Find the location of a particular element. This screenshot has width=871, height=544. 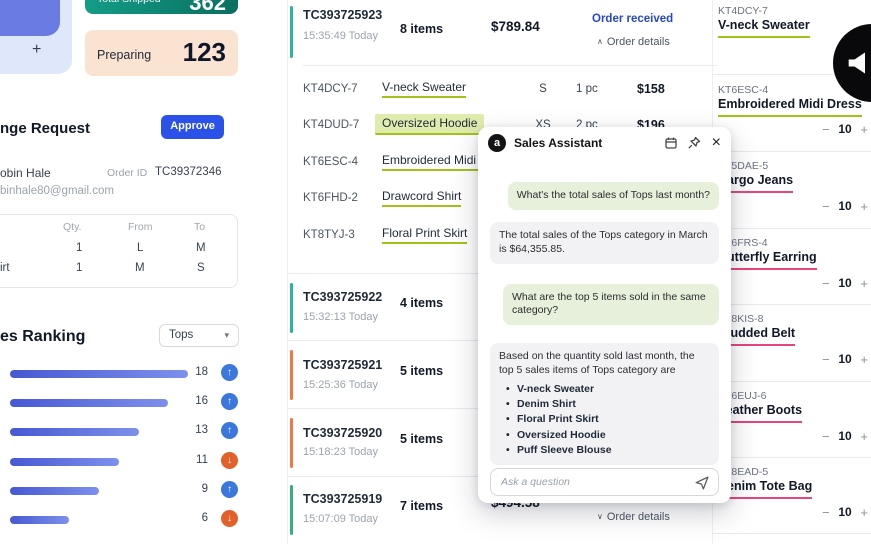

item-name: Embroidered Midi Dress is located at coordinates (790, 107).